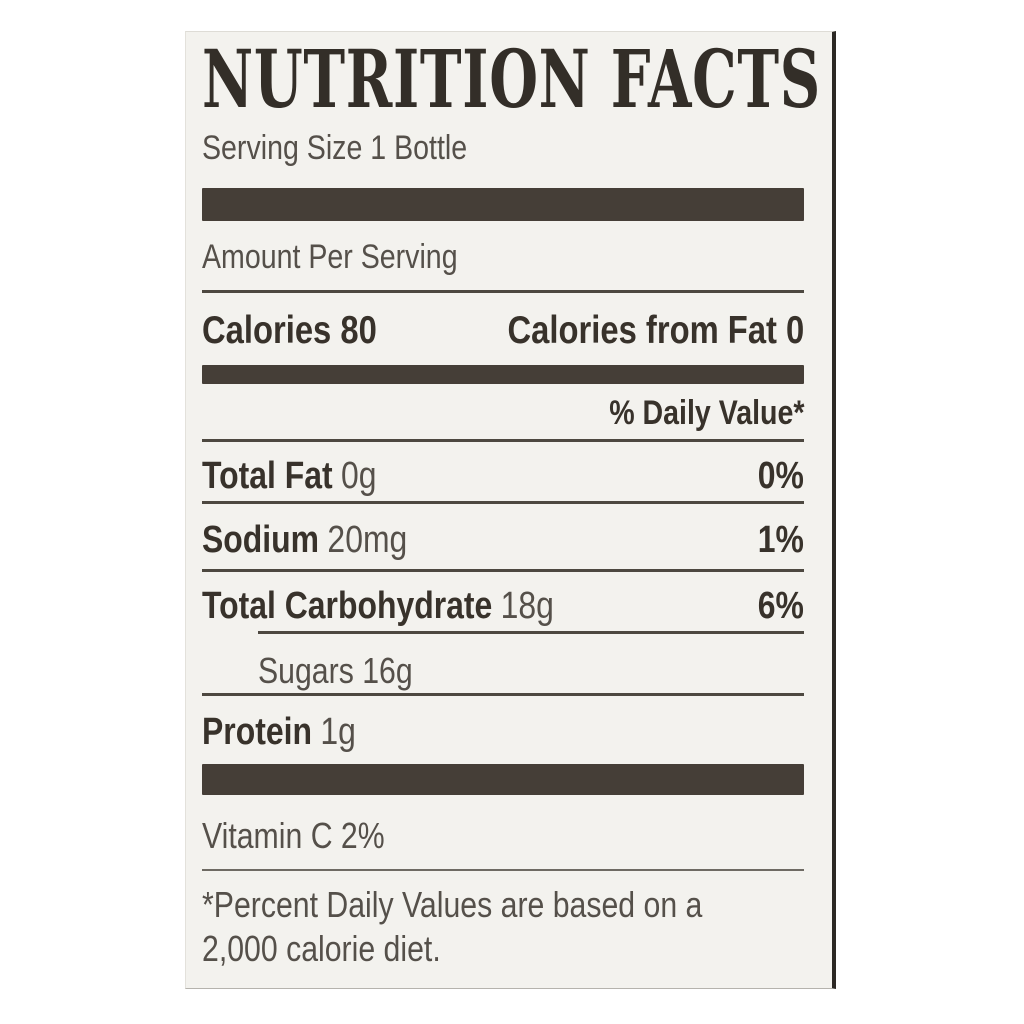 Image resolution: width=1024 pixels, height=1024 pixels. I want to click on nutrient-daily-value: 6%, so click(780, 606).